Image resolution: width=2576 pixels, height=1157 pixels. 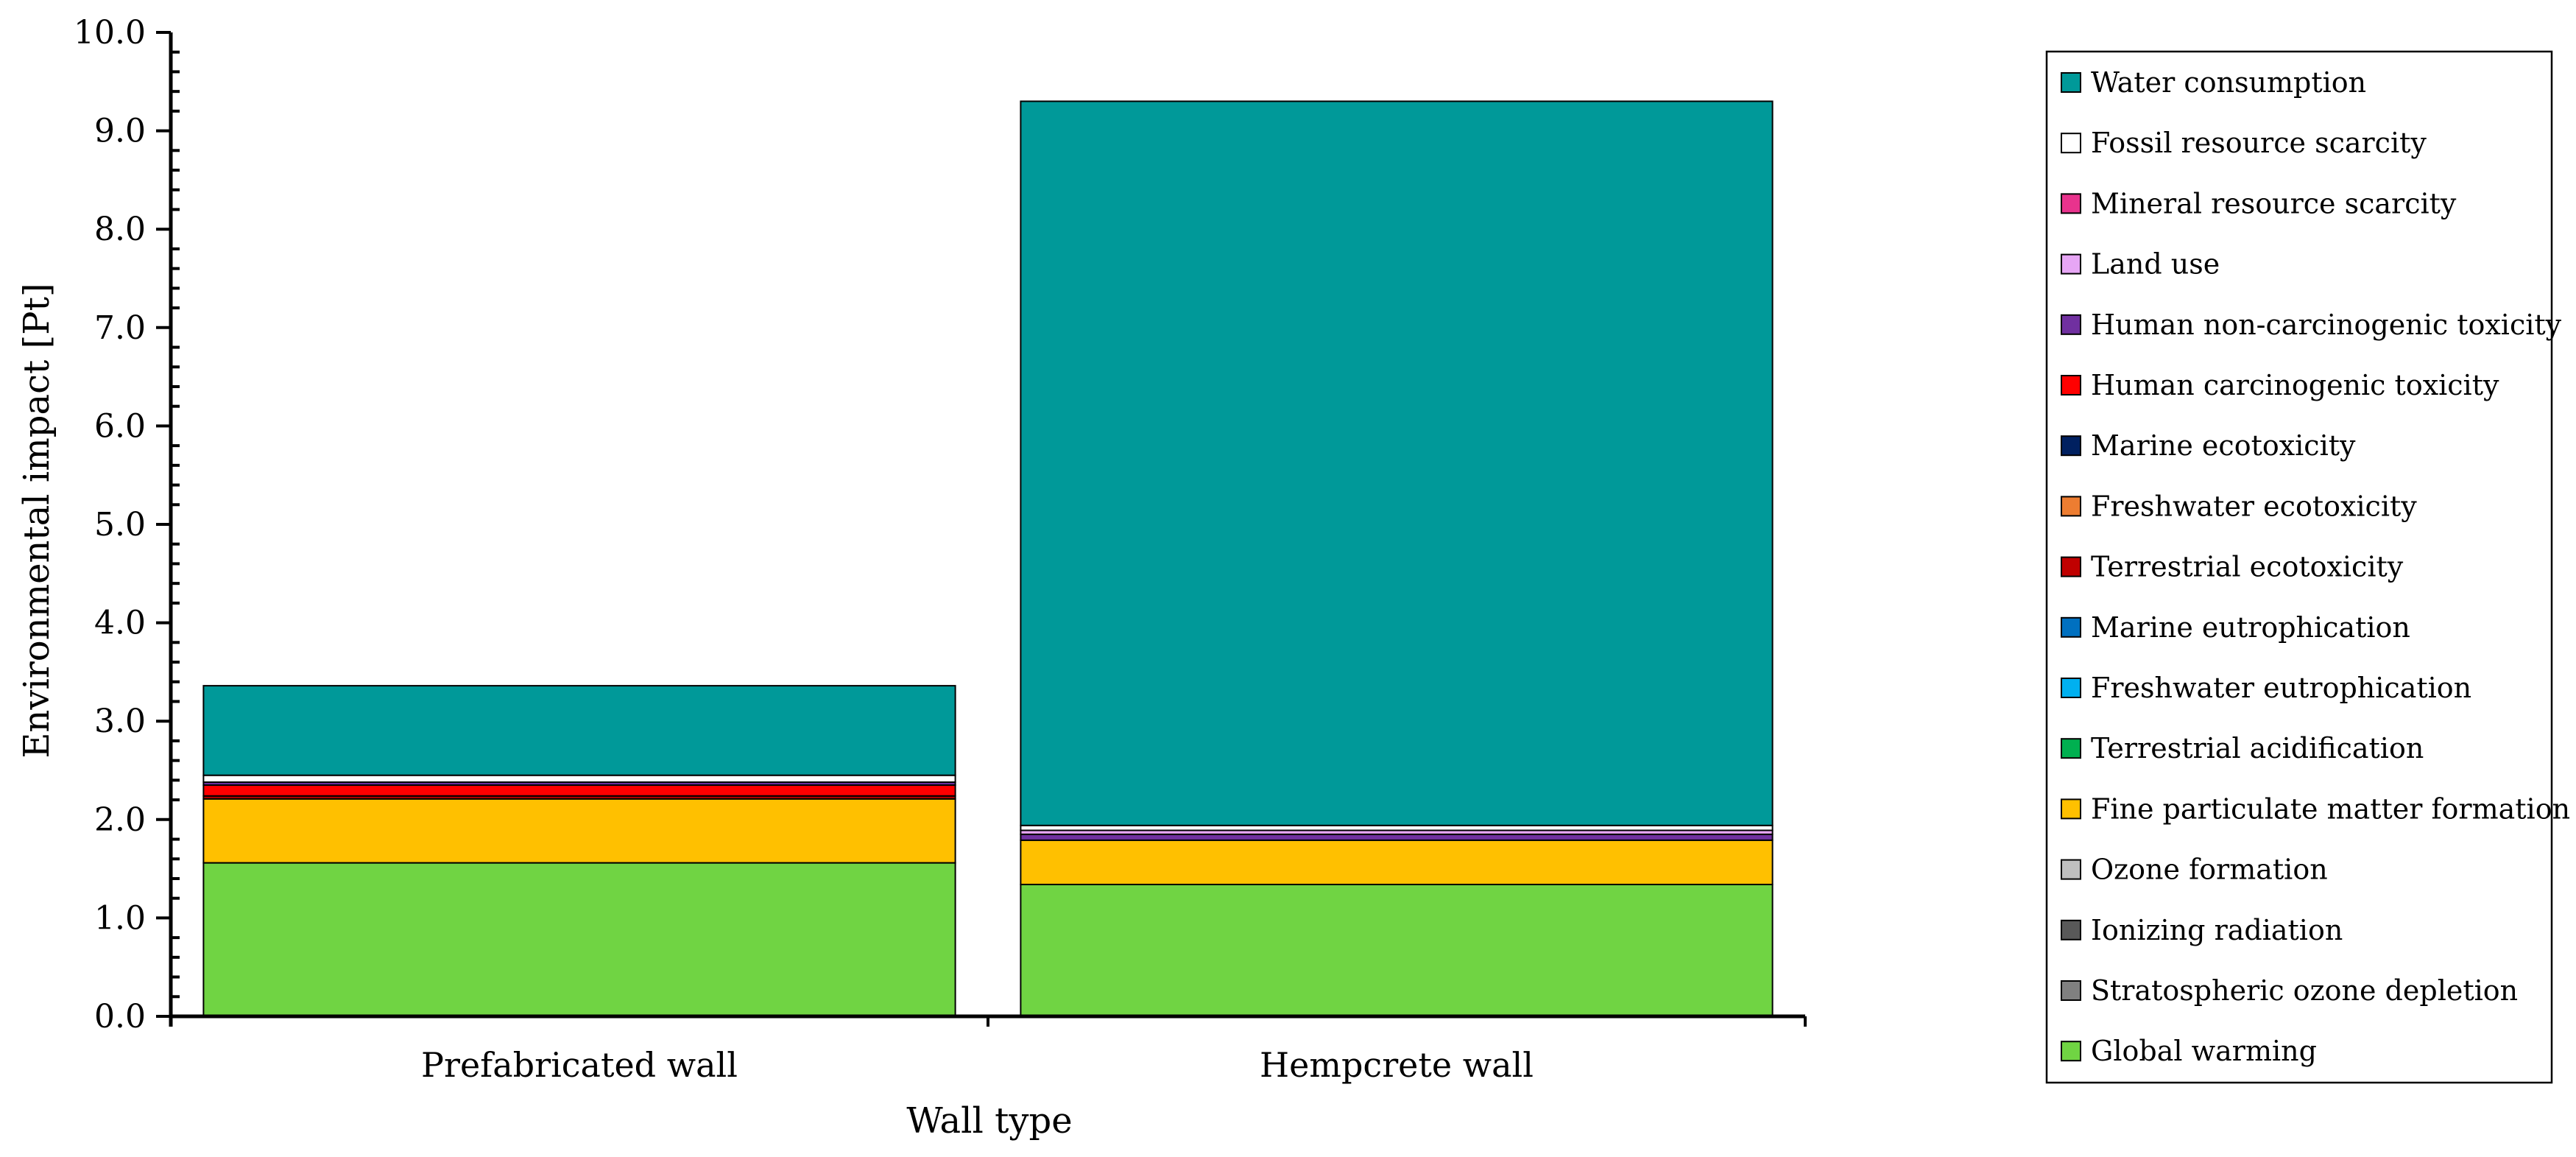 I want to click on y-tick-label: 6.0, so click(x=120, y=426).